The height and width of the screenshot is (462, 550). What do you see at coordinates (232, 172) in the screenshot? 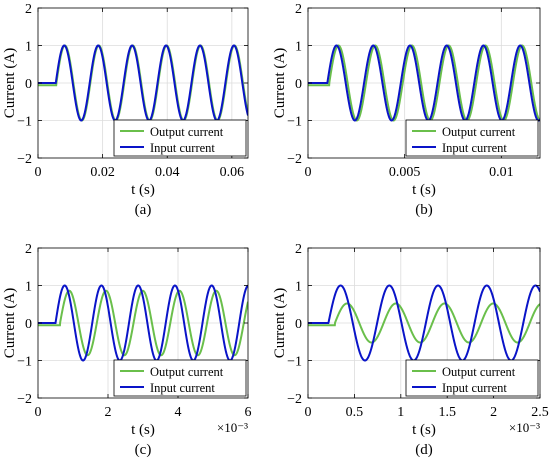
I see `x-tick-label: 0.06` at bounding box center [232, 172].